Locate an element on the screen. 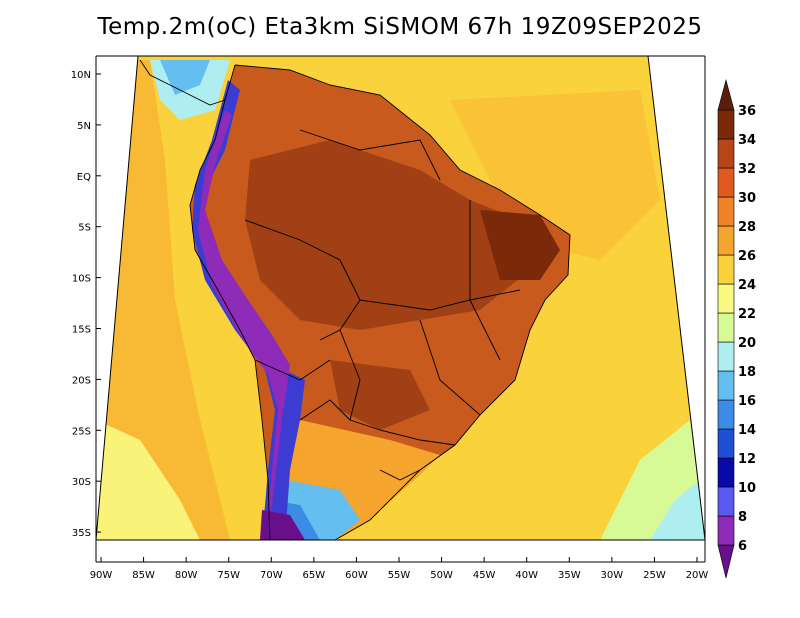  lat-label: 35S is located at coordinates (81, 533).